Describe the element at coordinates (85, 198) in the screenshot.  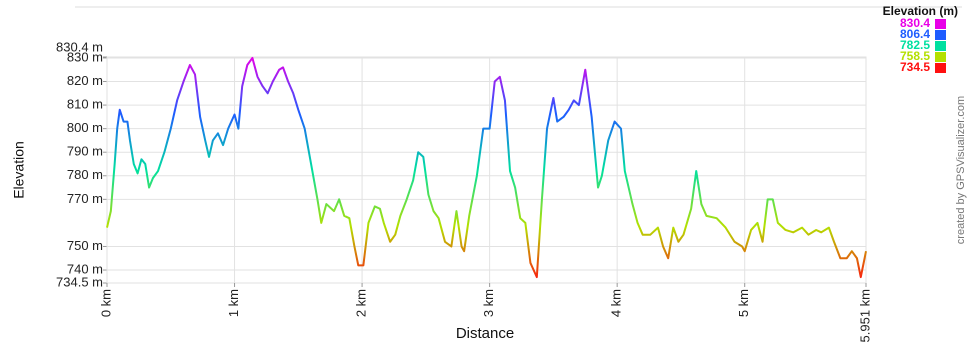
I see `y-tick-label: 770 m` at that location.